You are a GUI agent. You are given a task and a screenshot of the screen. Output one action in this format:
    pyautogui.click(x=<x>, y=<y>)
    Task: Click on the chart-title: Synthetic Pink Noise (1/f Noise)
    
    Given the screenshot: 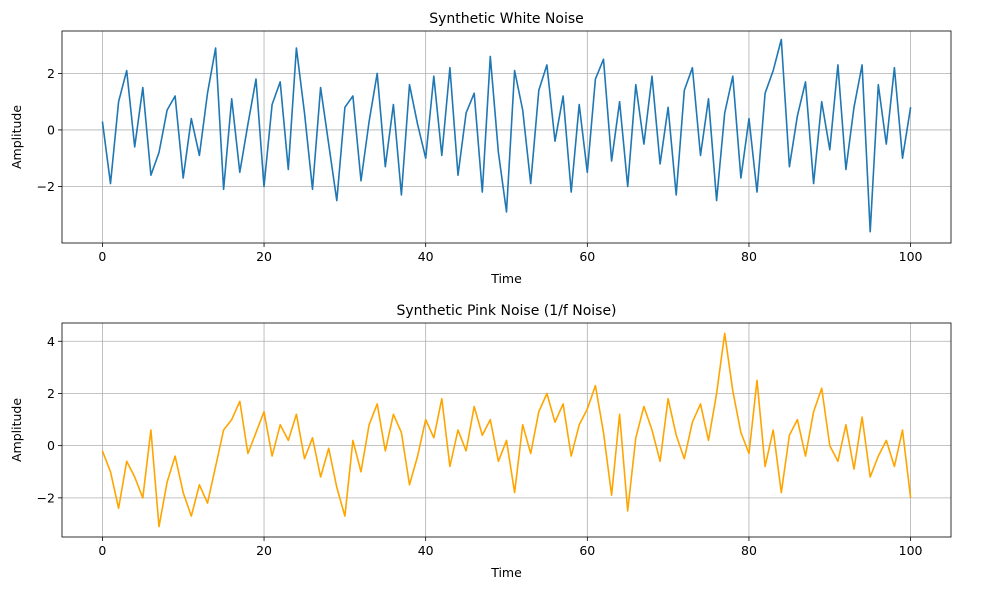 What is the action you would take?
    pyautogui.click(x=506, y=311)
    